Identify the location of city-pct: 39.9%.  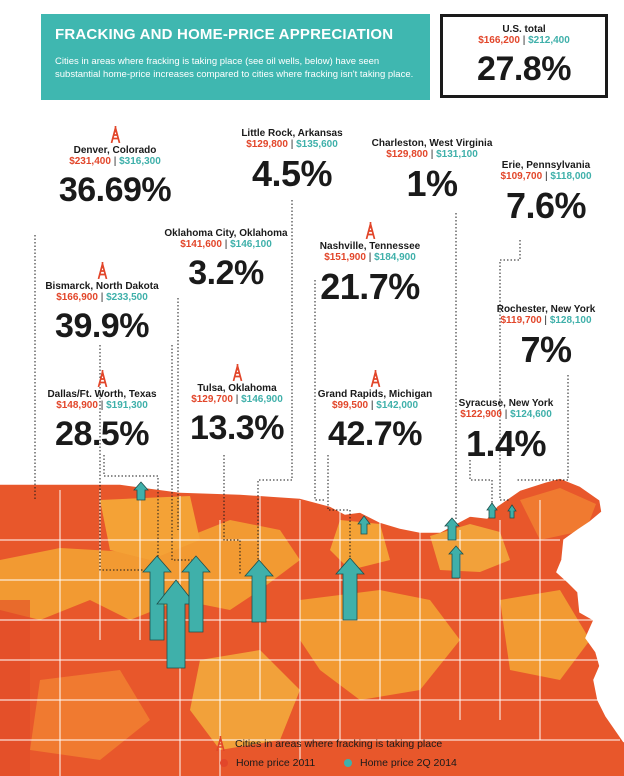
(102, 326).